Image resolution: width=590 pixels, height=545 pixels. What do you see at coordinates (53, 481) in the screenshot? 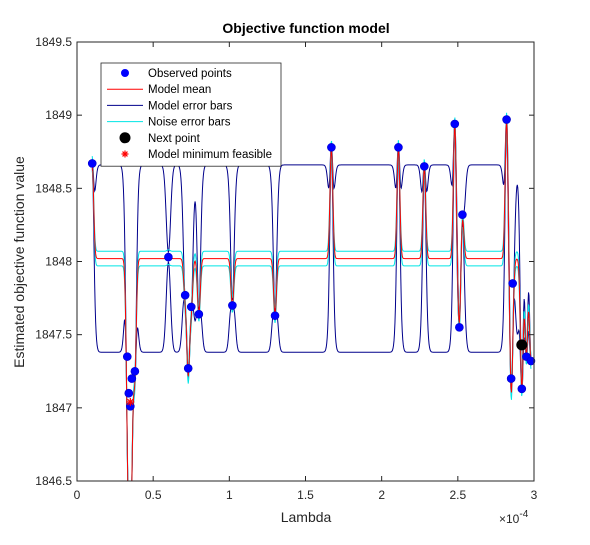
I see `y-tick-label: 1846.5` at bounding box center [53, 481].